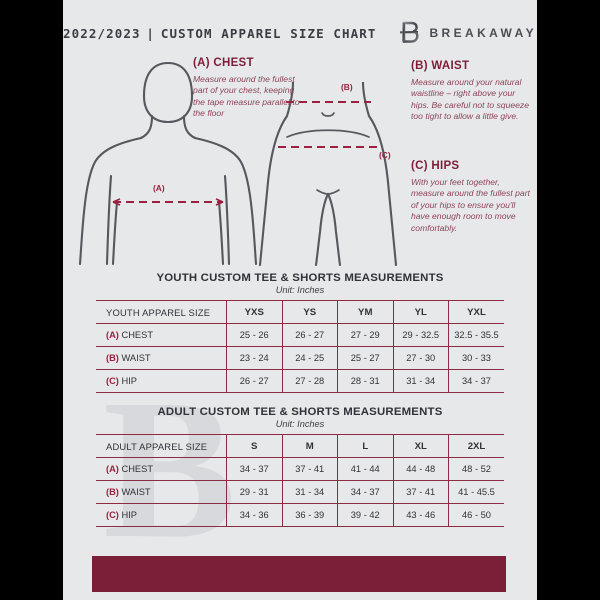 The width and height of the screenshot is (600, 600). I want to click on youth-chest-ym: 27 - 29, so click(365, 335).